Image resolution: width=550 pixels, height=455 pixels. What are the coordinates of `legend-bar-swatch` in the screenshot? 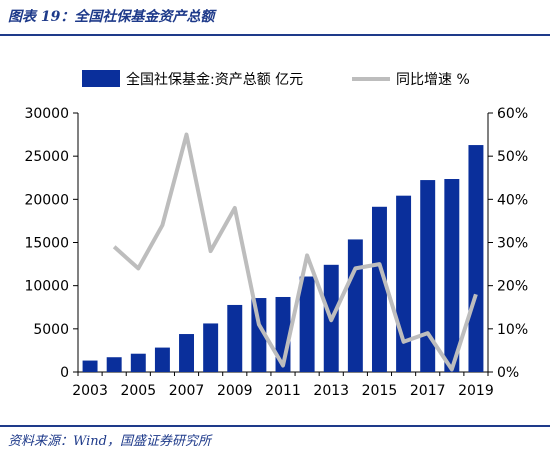 It's located at (101, 78).